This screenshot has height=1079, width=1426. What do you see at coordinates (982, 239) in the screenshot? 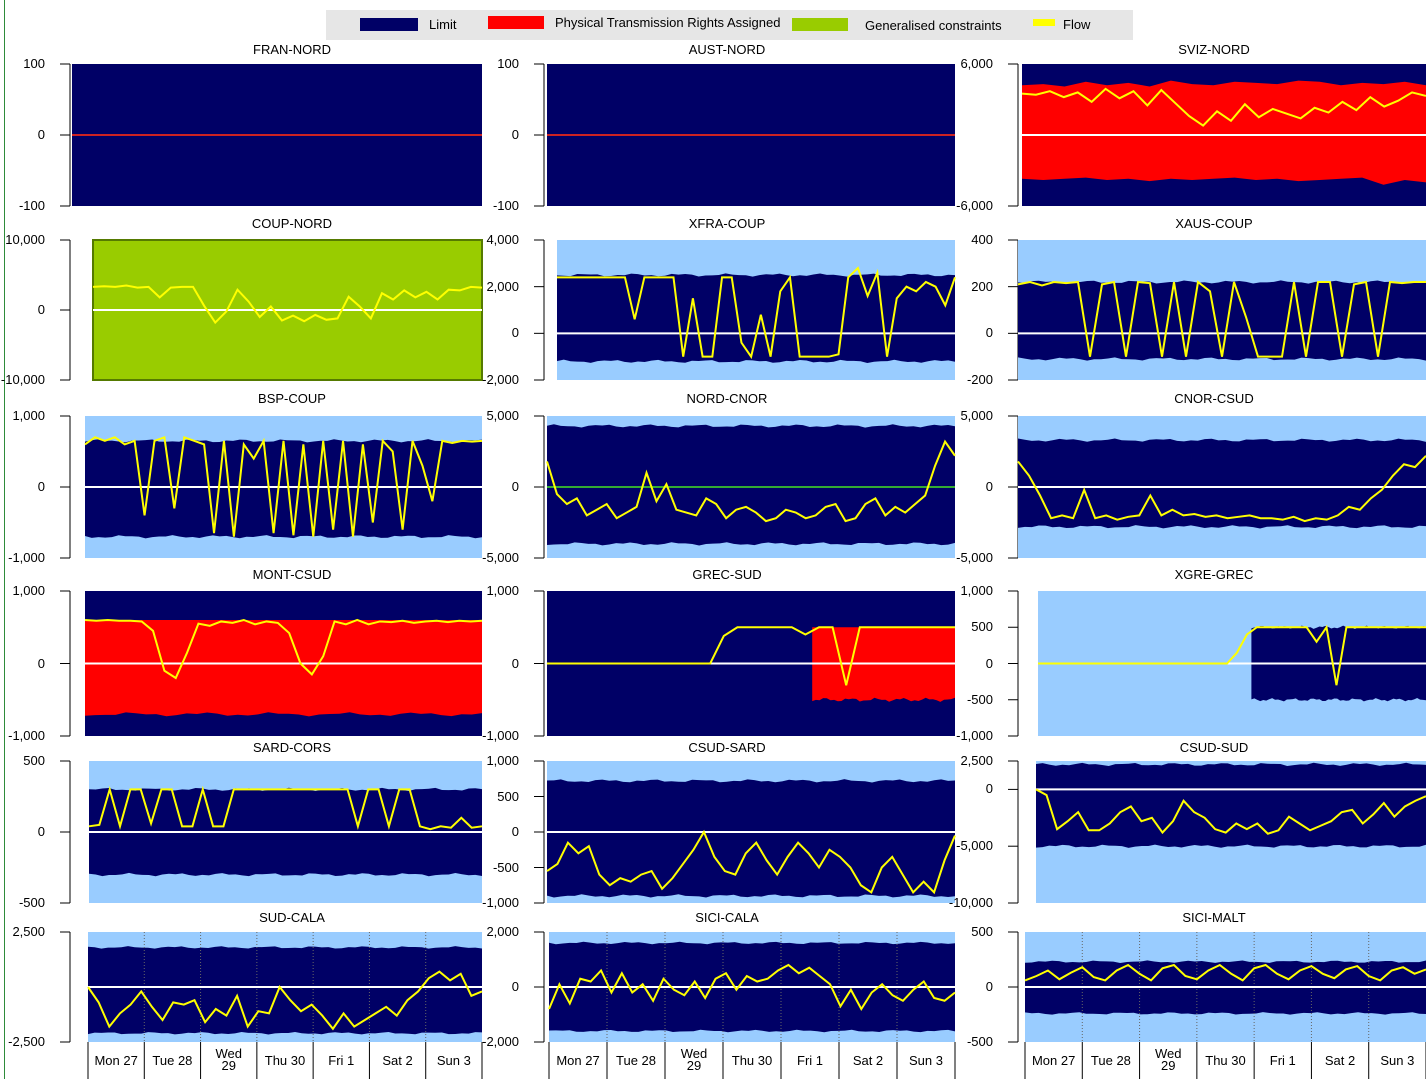
I see `y-tick-label: 400` at bounding box center [982, 239].